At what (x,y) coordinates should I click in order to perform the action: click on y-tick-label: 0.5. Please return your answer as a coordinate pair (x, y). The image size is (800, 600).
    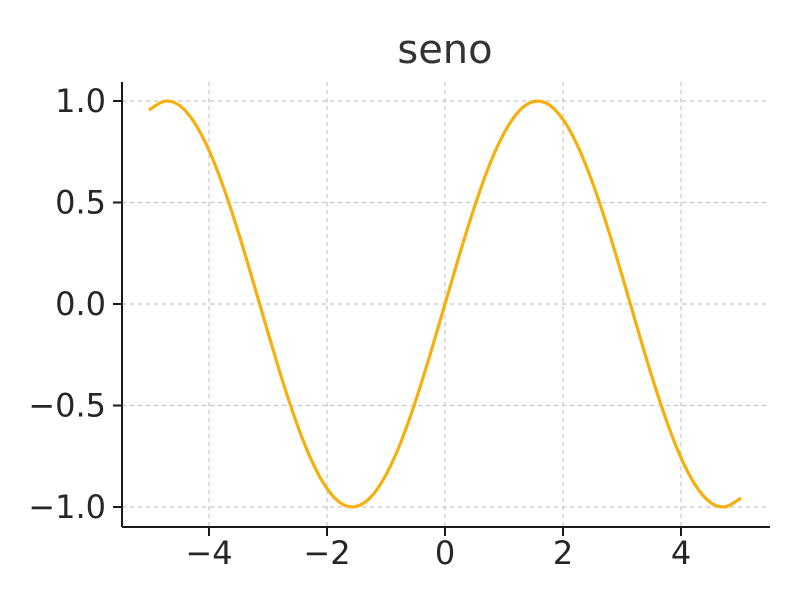
    Looking at the image, I should click on (80, 203).